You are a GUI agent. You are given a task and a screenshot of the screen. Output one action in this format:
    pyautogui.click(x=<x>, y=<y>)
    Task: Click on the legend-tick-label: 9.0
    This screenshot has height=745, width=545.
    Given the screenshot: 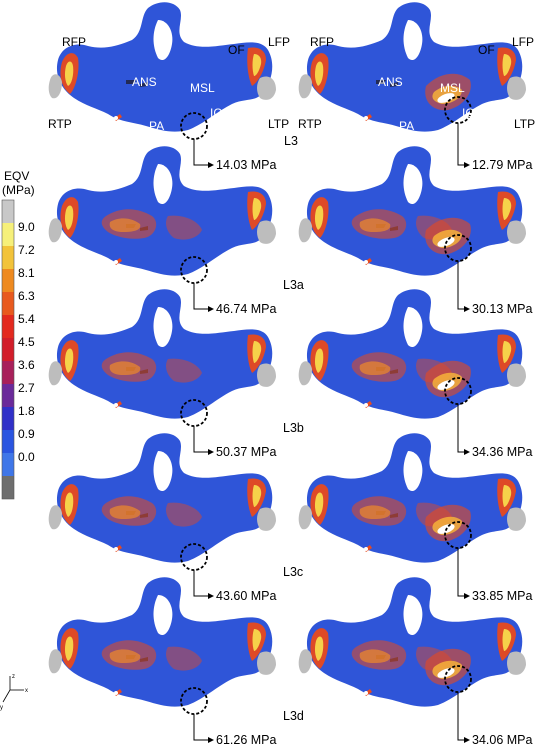 What is the action you would take?
    pyautogui.click(x=26, y=227)
    